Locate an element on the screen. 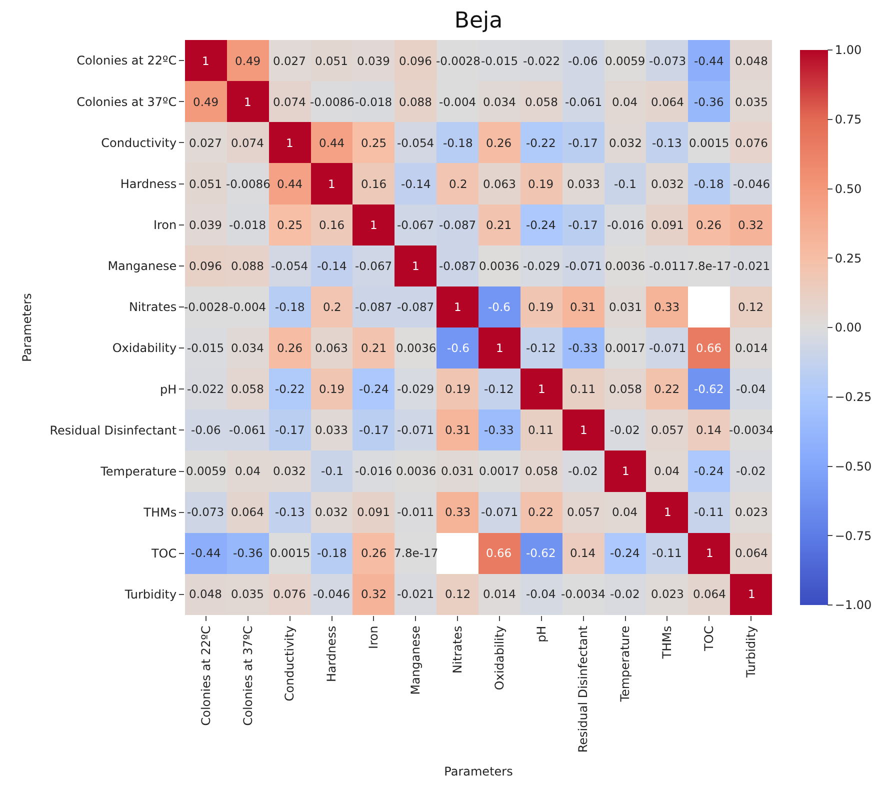 The image size is (894, 790). y-tick-label: Oxidability is located at coordinates (144, 348).